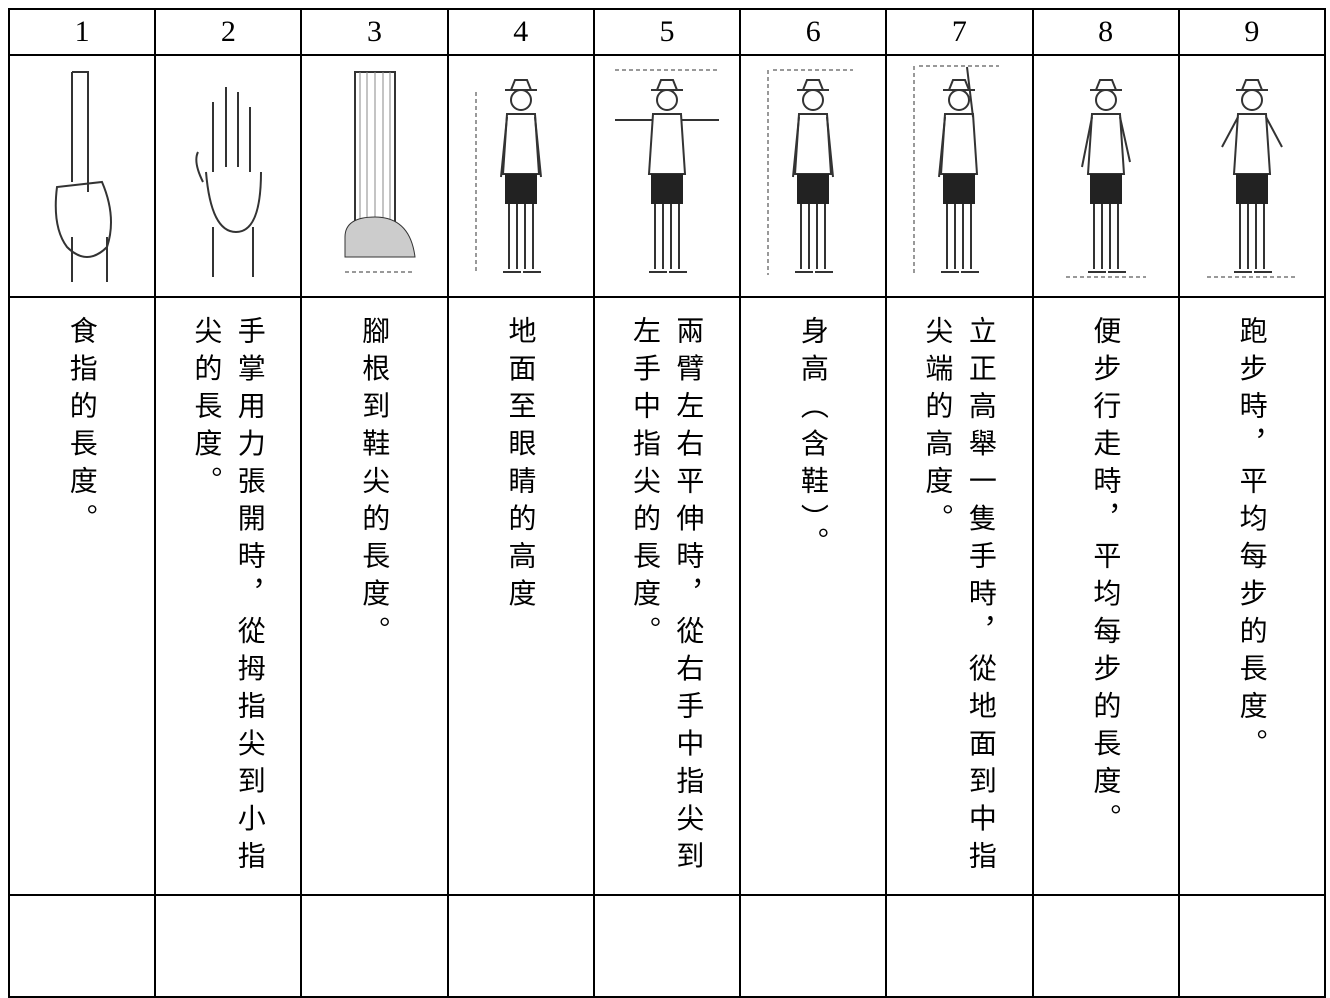 The height and width of the screenshot is (998, 1330). I want to click on description-cell: 兩臂左右平伸時，從右手中指尖到左手中指尖的長度。, so click(667, 596).